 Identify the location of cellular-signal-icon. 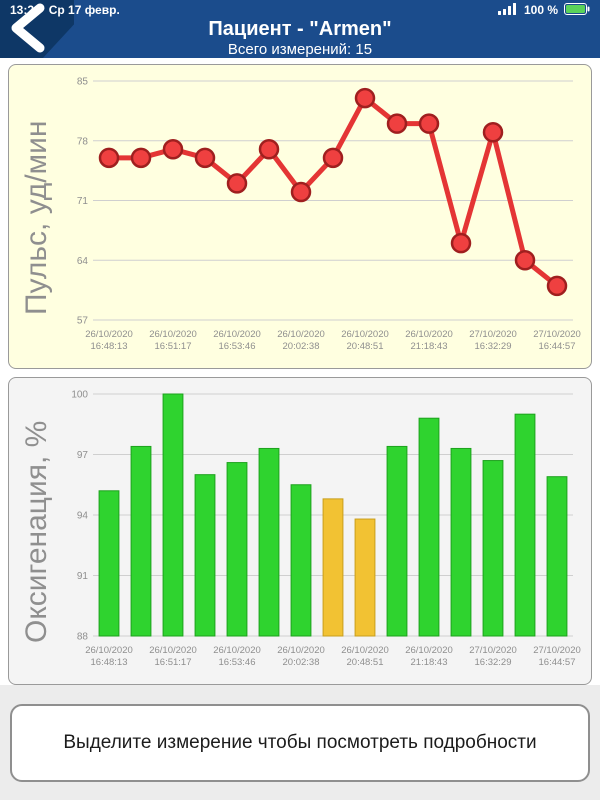
(507, 10).